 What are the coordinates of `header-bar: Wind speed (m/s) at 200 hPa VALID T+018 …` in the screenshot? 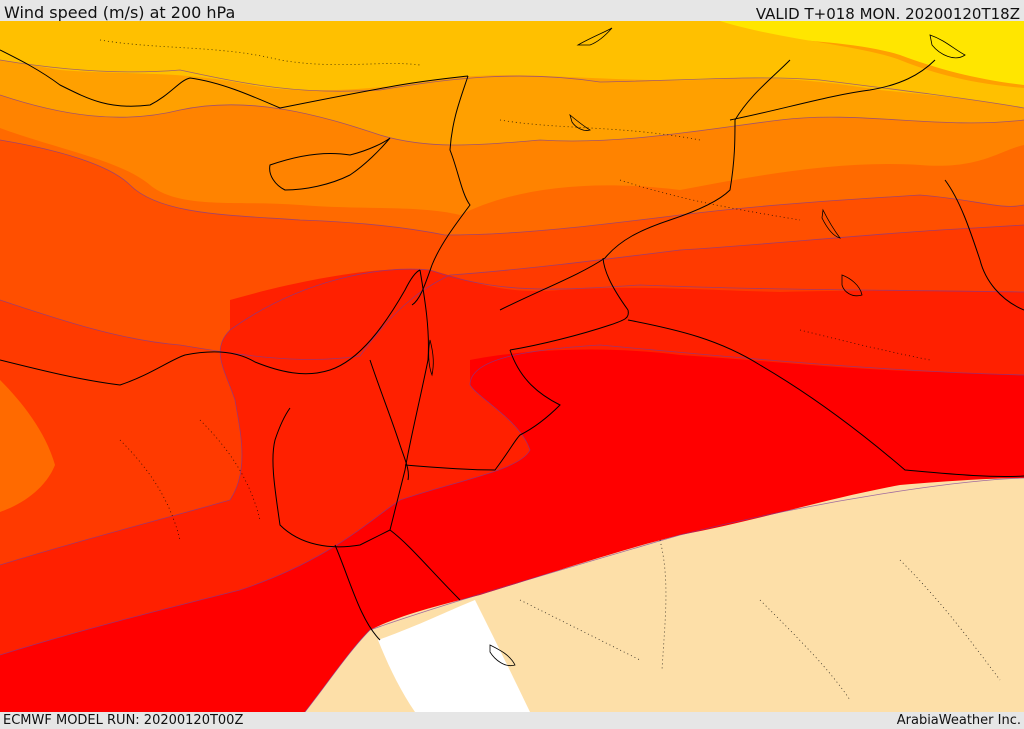 It's located at (512, 11).